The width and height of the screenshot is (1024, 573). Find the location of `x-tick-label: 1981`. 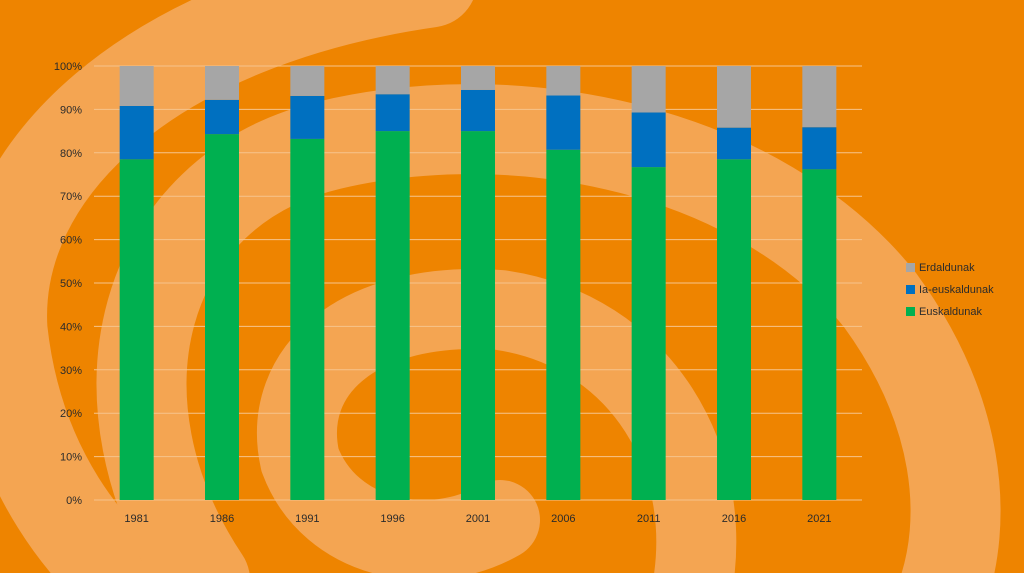

x-tick-label: 1981 is located at coordinates (136, 519).